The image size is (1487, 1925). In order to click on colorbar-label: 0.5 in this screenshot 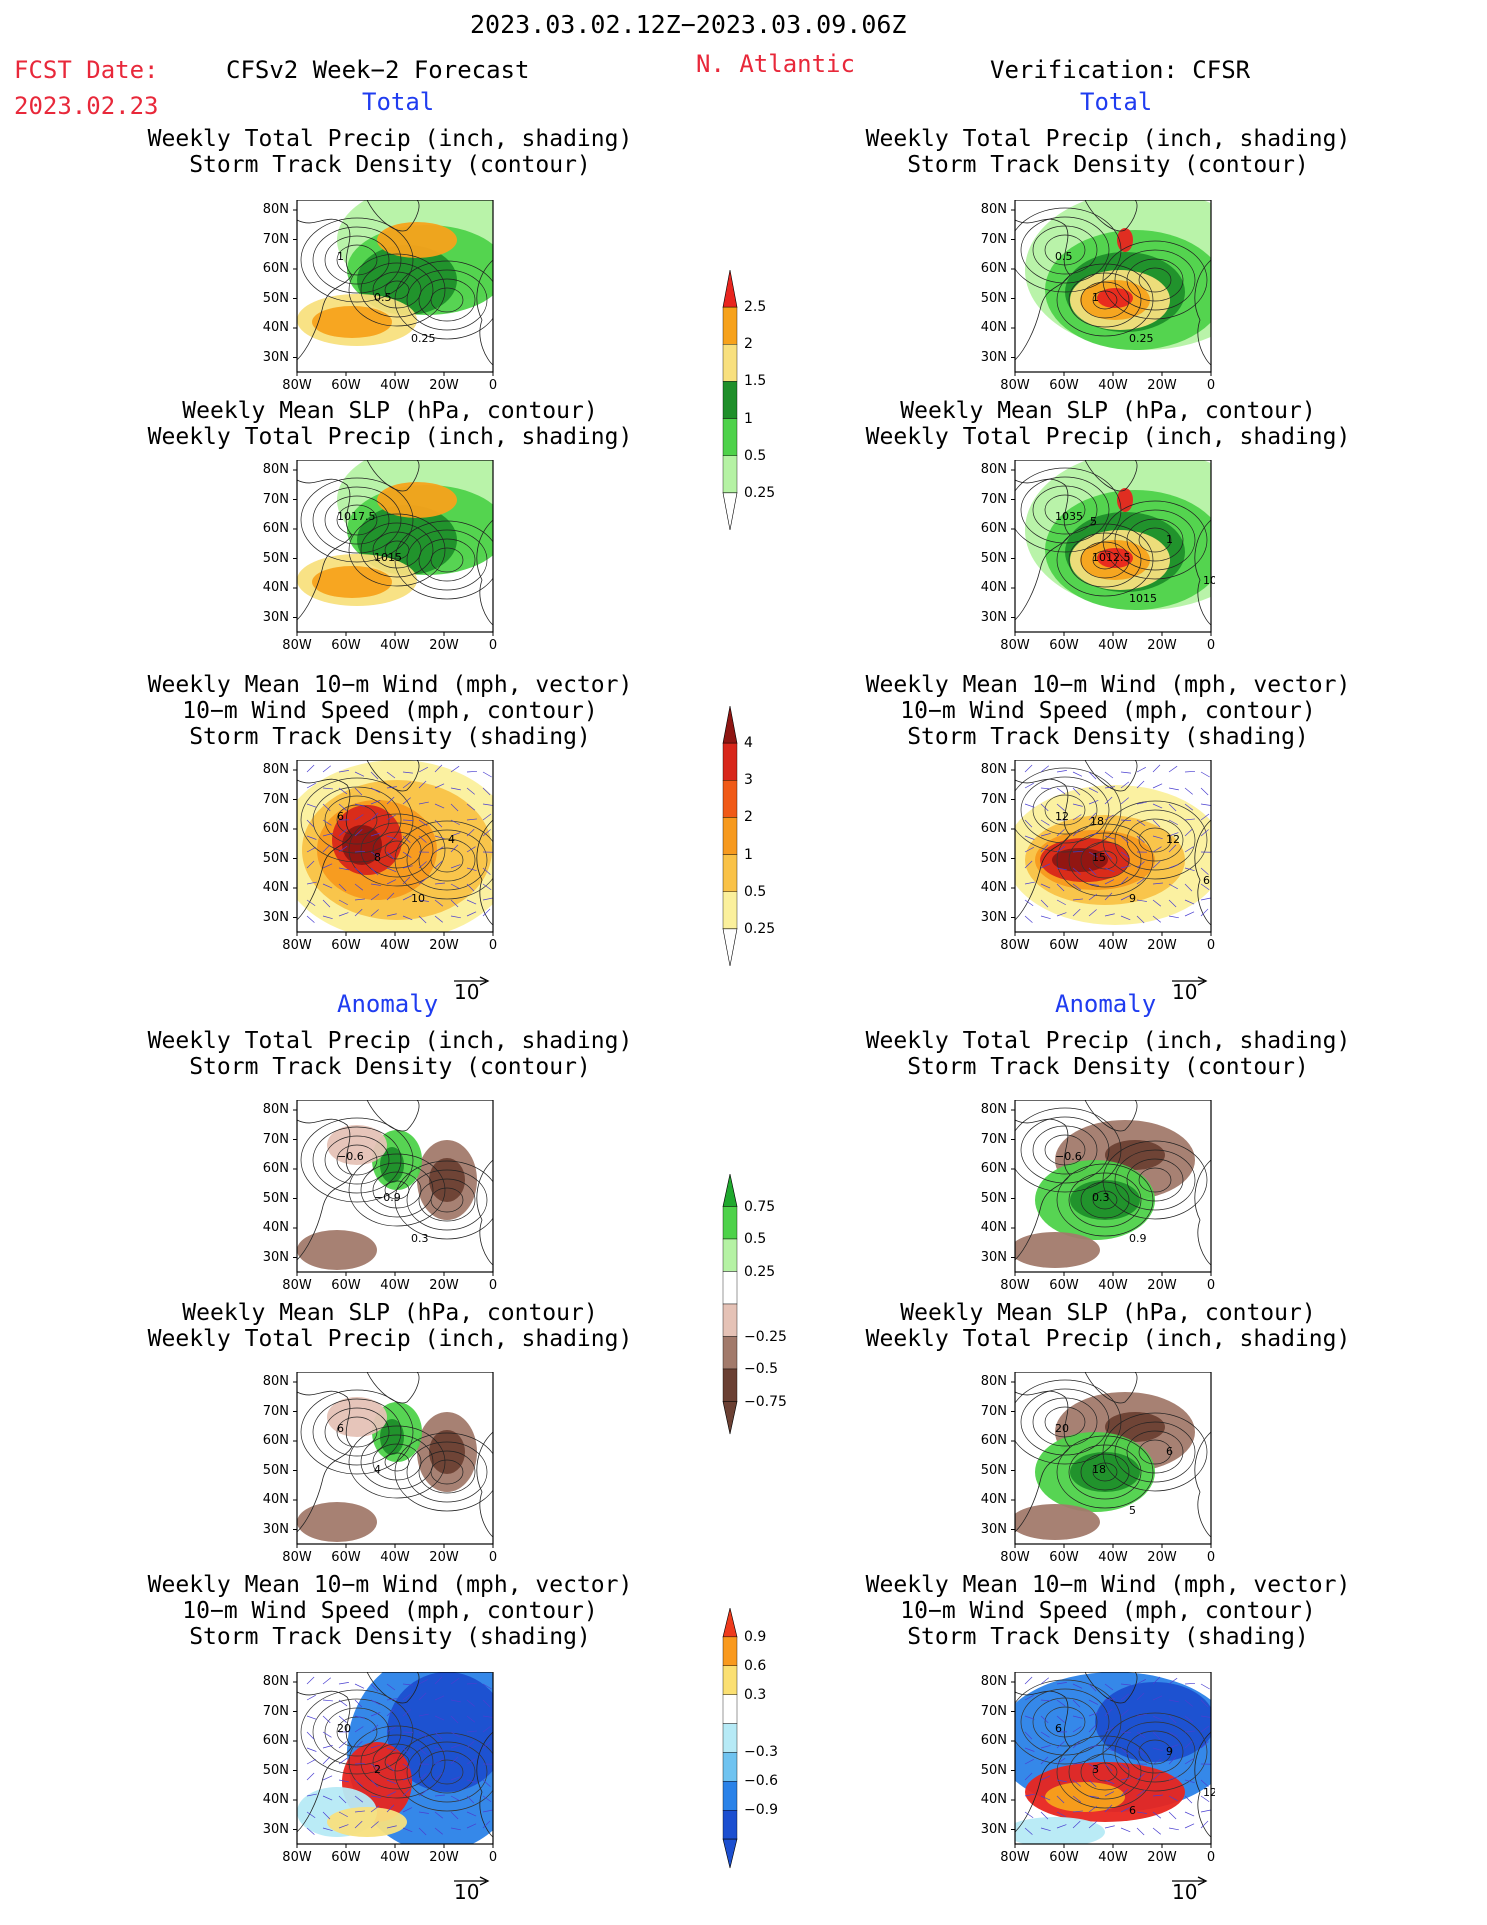, I will do `click(755, 1239)`.